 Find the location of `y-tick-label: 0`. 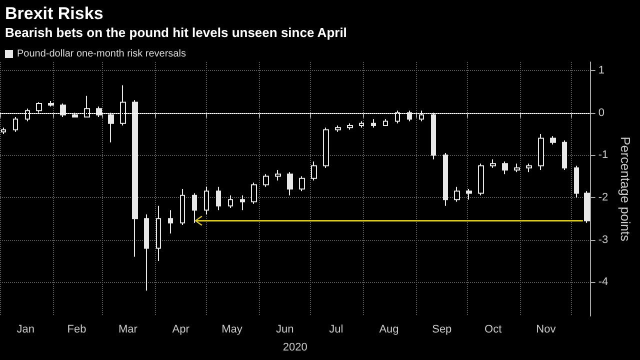

y-tick-label: 0 is located at coordinates (601, 112).